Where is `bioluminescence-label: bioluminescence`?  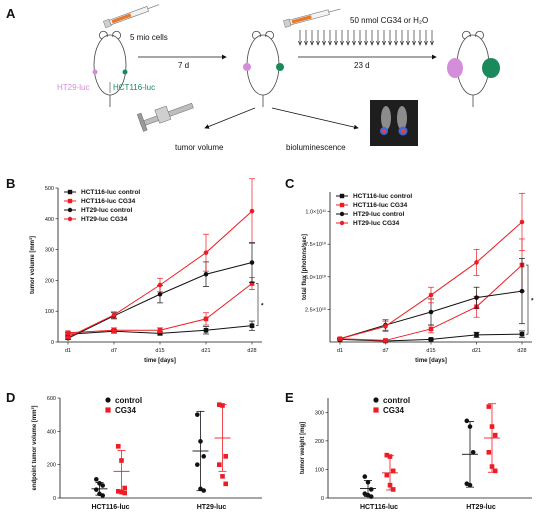
bioluminescence-label: bioluminescence is located at coordinates (316, 147).